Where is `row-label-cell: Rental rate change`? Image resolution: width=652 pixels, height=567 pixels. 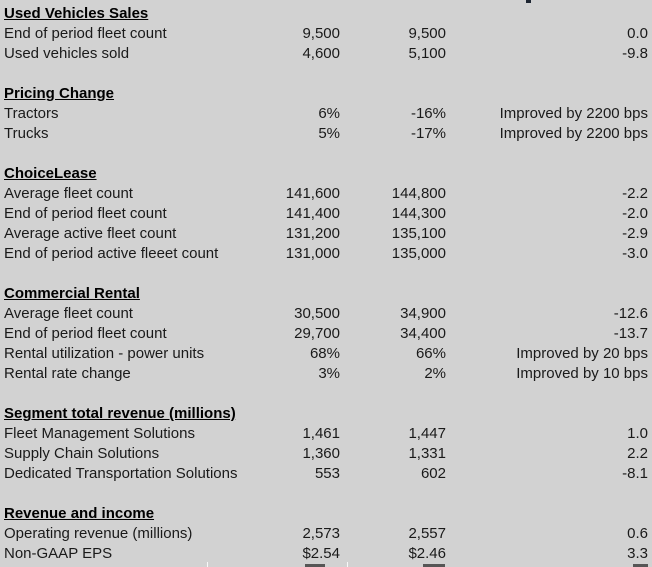 row-label-cell: Rental rate change is located at coordinates (67, 373).